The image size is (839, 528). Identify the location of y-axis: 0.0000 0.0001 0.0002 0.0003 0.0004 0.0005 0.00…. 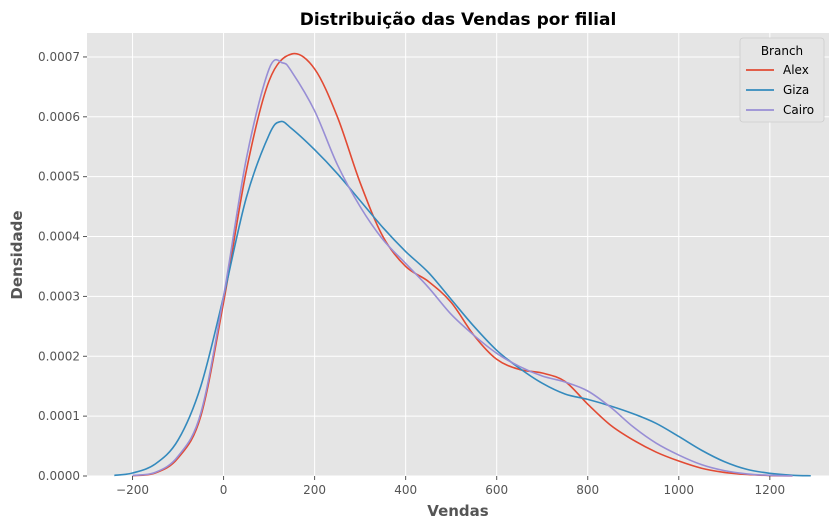
(62, 266).